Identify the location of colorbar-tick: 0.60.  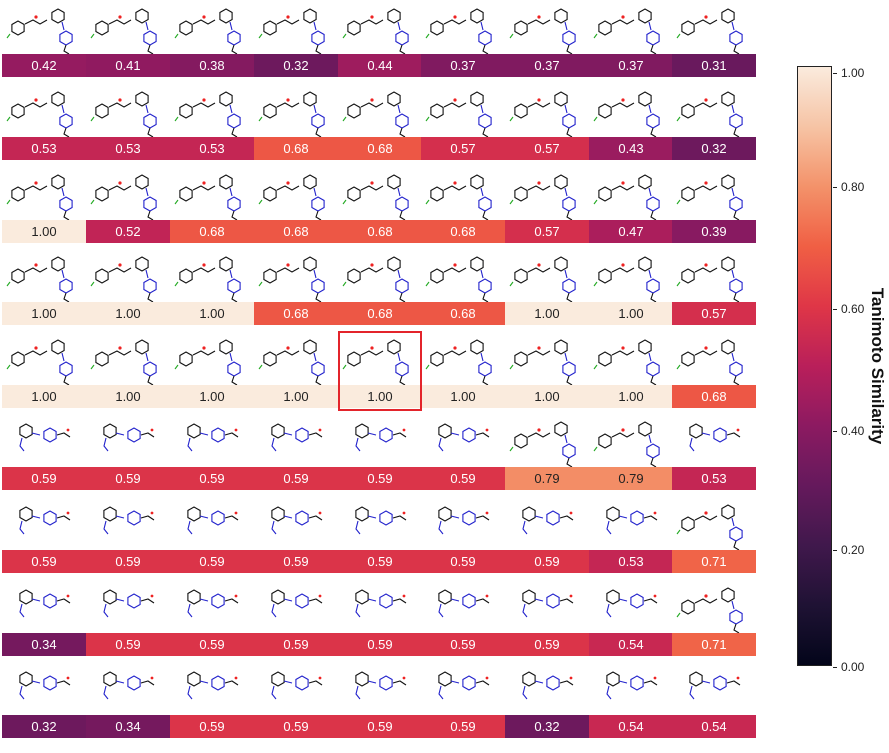
(848, 309).